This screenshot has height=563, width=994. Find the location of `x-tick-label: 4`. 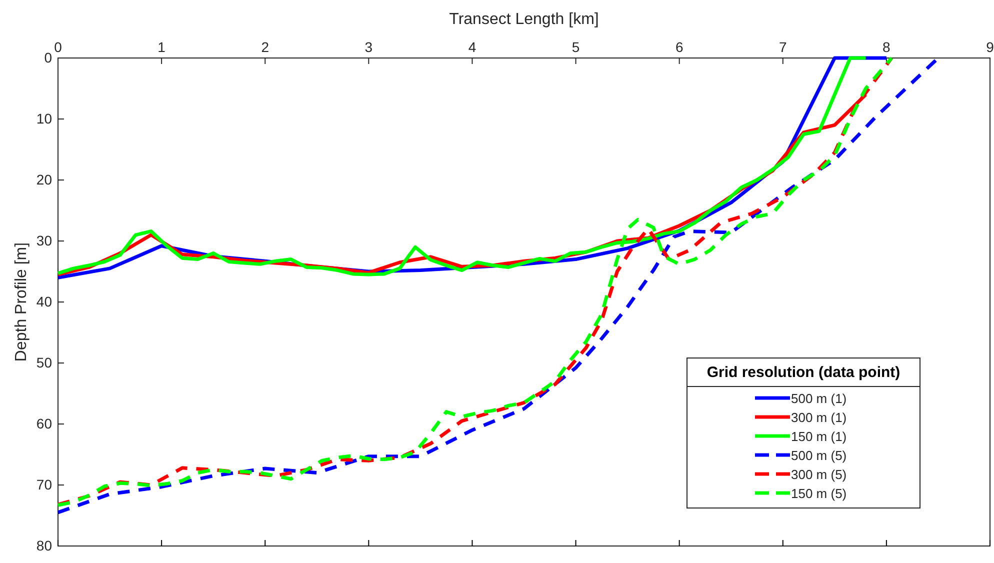

x-tick-label: 4 is located at coordinates (472, 47).